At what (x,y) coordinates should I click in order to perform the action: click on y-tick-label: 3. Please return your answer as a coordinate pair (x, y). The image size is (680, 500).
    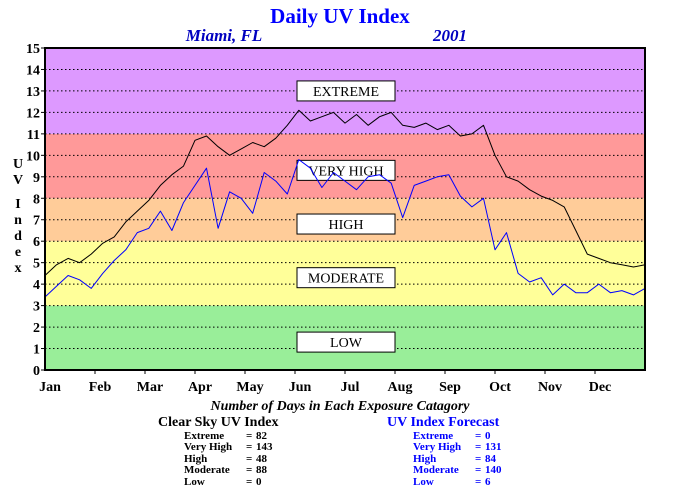
    Looking at the image, I should click on (36, 307).